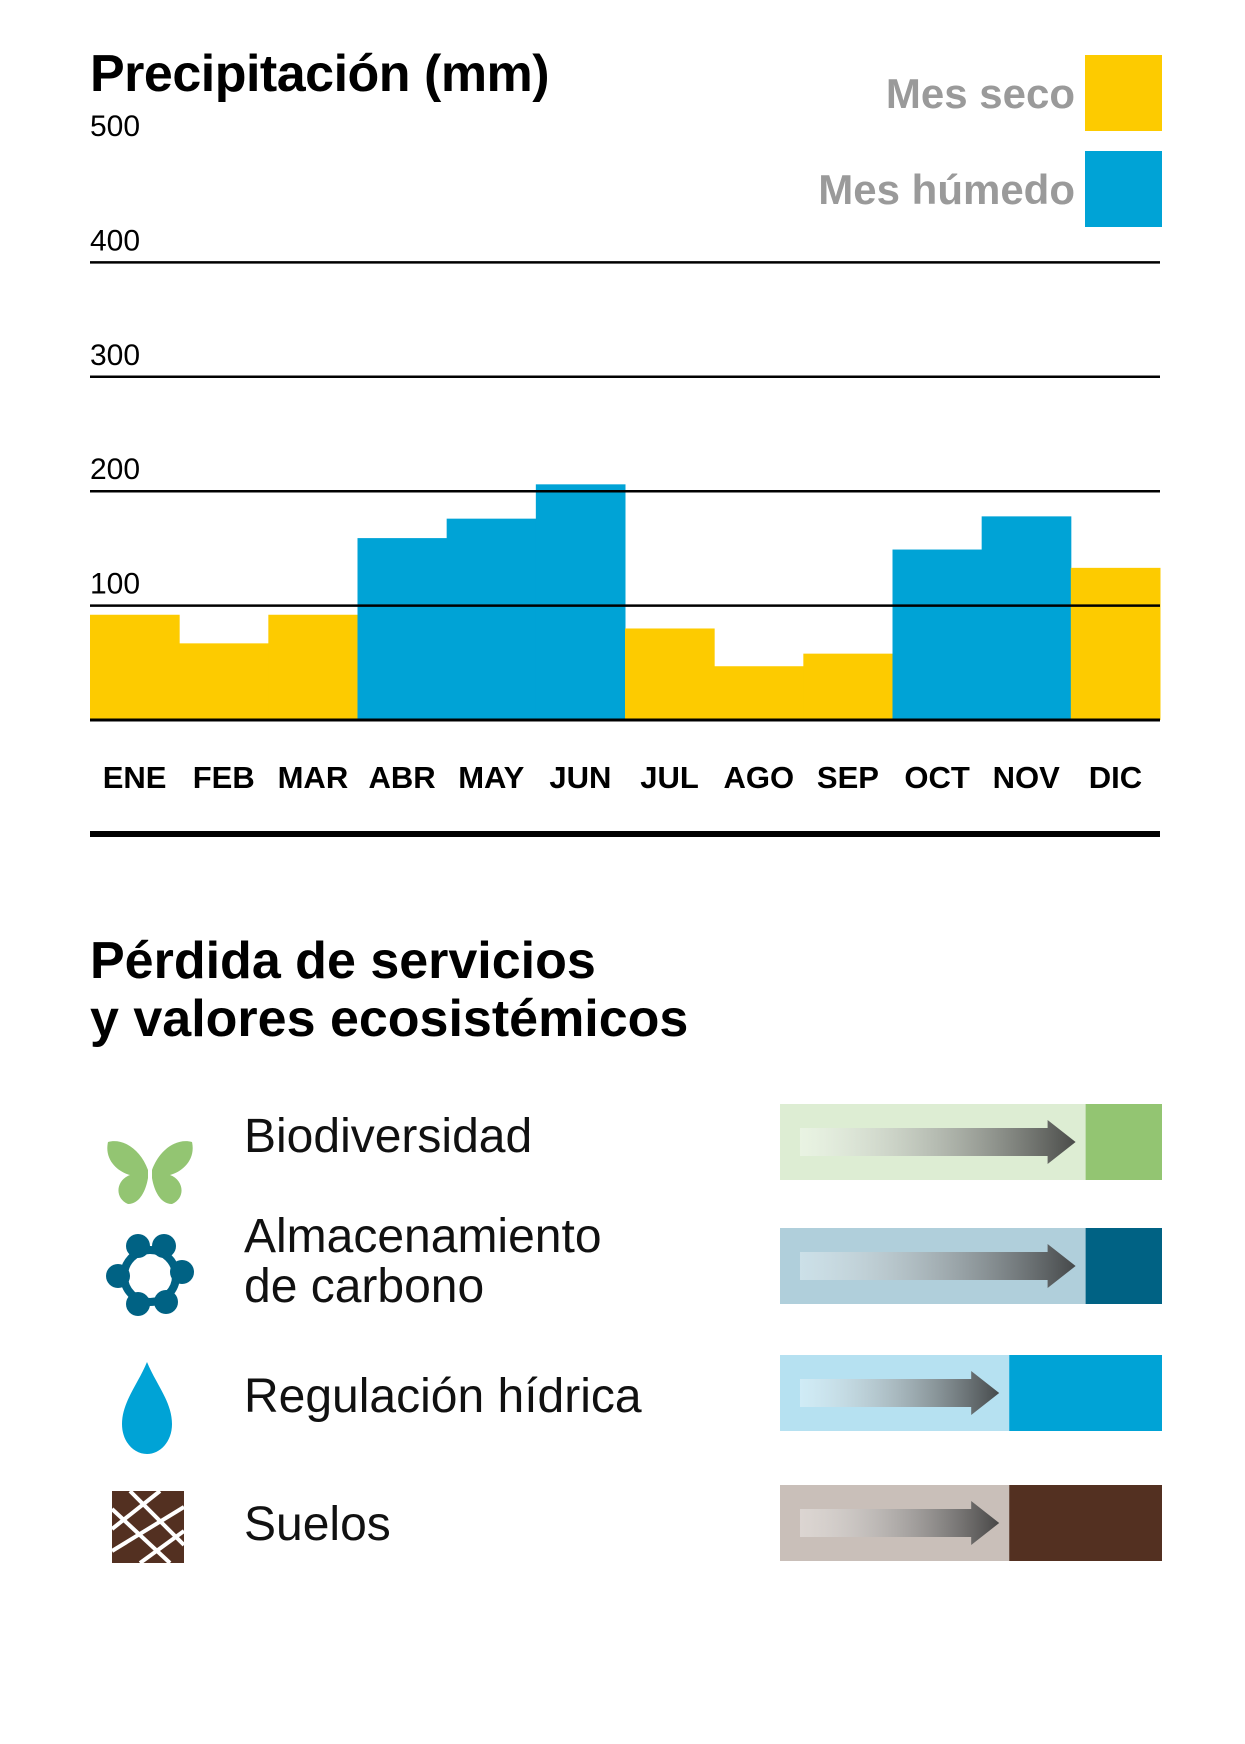 The height and width of the screenshot is (1744, 1245). I want to click on services-title-line1: Pérdida de servicios, so click(343, 961).